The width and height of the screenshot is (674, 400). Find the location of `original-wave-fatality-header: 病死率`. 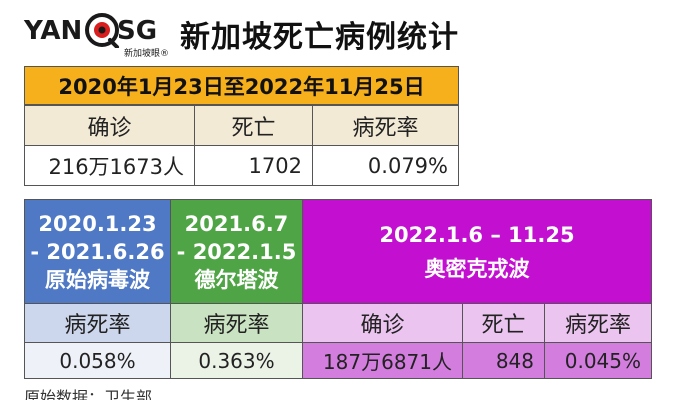

original-wave-fatality-header: 病死率 is located at coordinates (97, 323).